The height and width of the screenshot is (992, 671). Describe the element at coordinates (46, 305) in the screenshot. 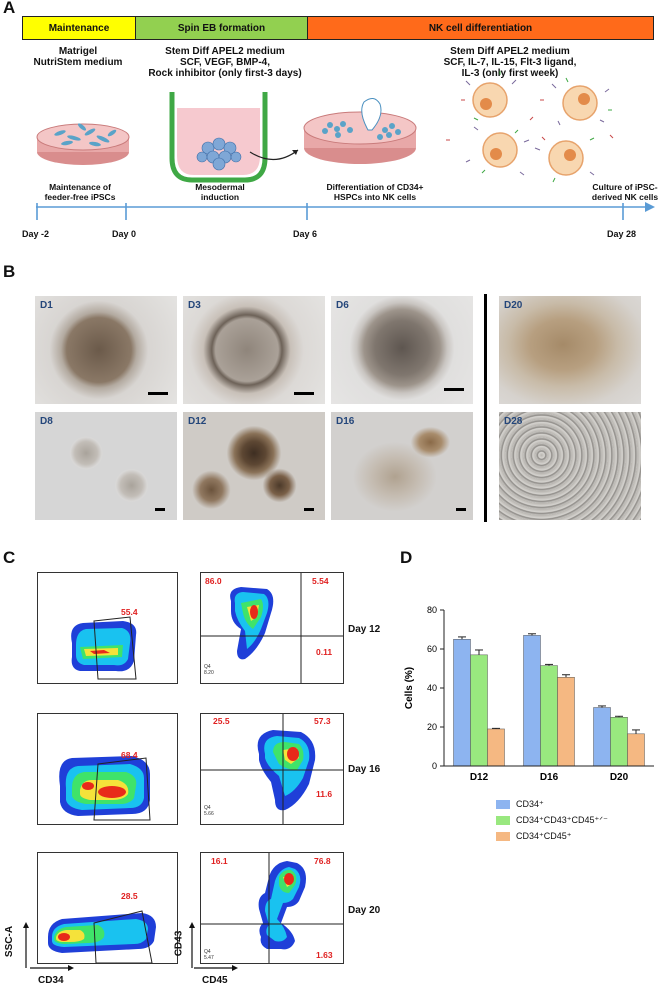

I see `tile-label: D1` at that location.